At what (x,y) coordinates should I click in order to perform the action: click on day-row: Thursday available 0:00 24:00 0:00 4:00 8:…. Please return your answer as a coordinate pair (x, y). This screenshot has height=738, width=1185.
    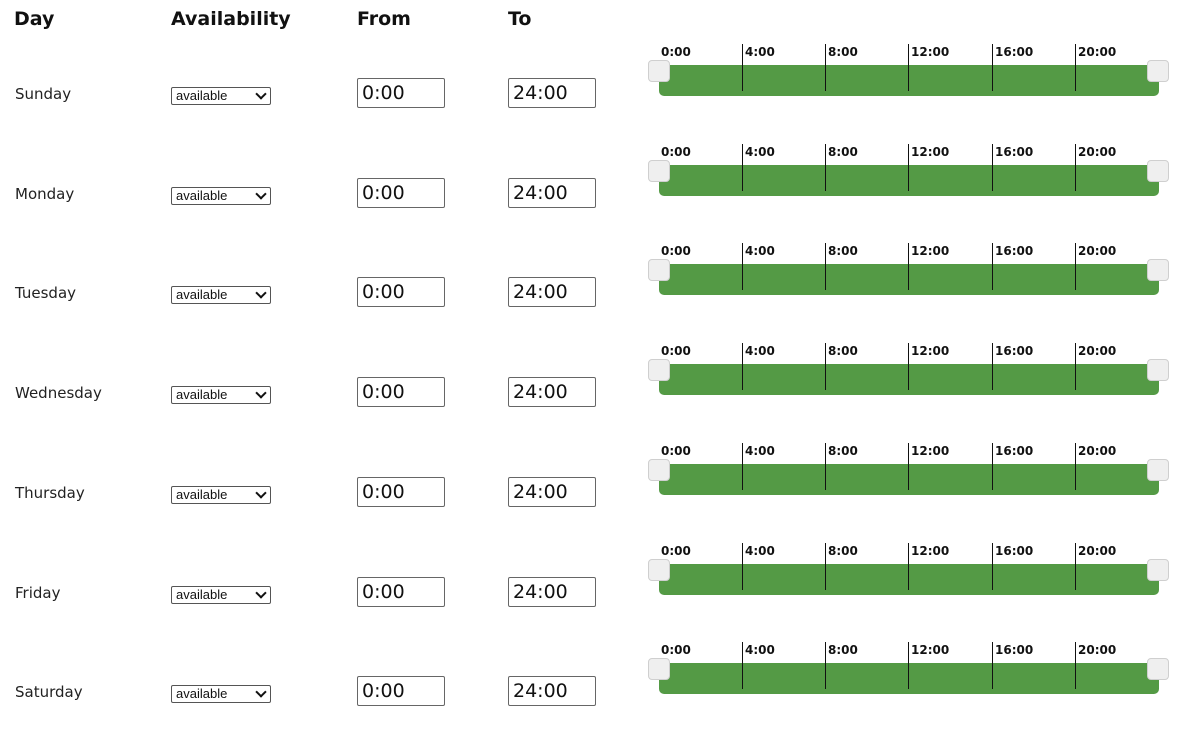
    Looking at the image, I should click on (592, 489).